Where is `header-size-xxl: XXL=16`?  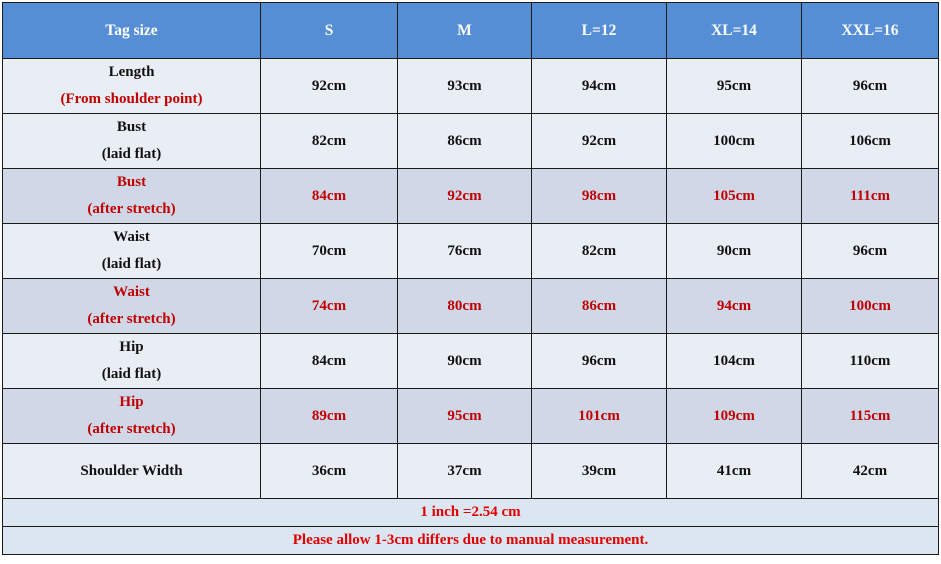 header-size-xxl: XXL=16 is located at coordinates (870, 30).